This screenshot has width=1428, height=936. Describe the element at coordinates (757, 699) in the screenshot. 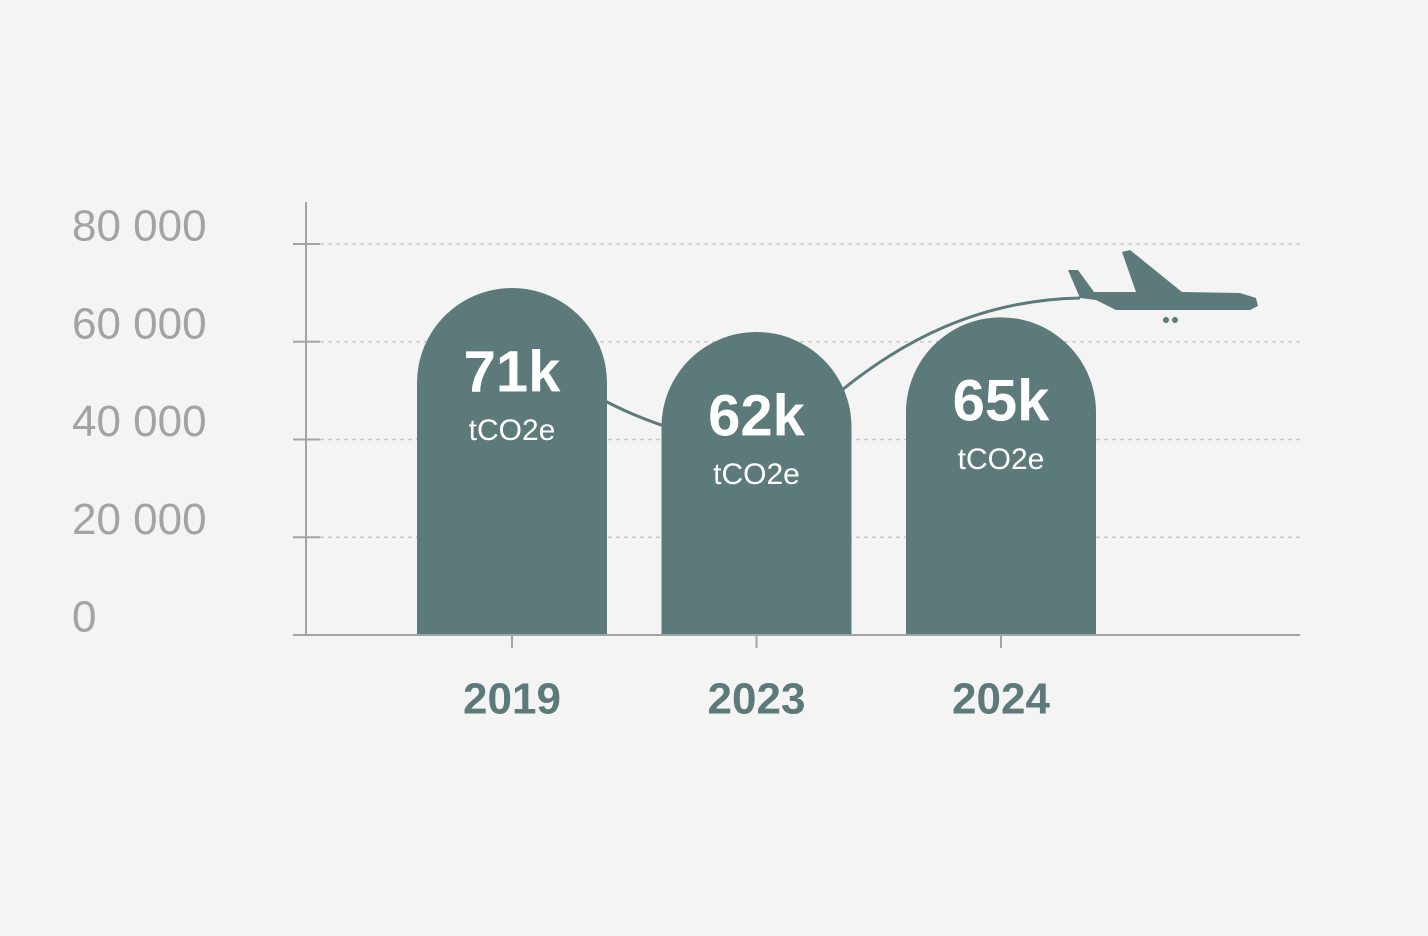

I see `x-tick-label: 2023` at that location.